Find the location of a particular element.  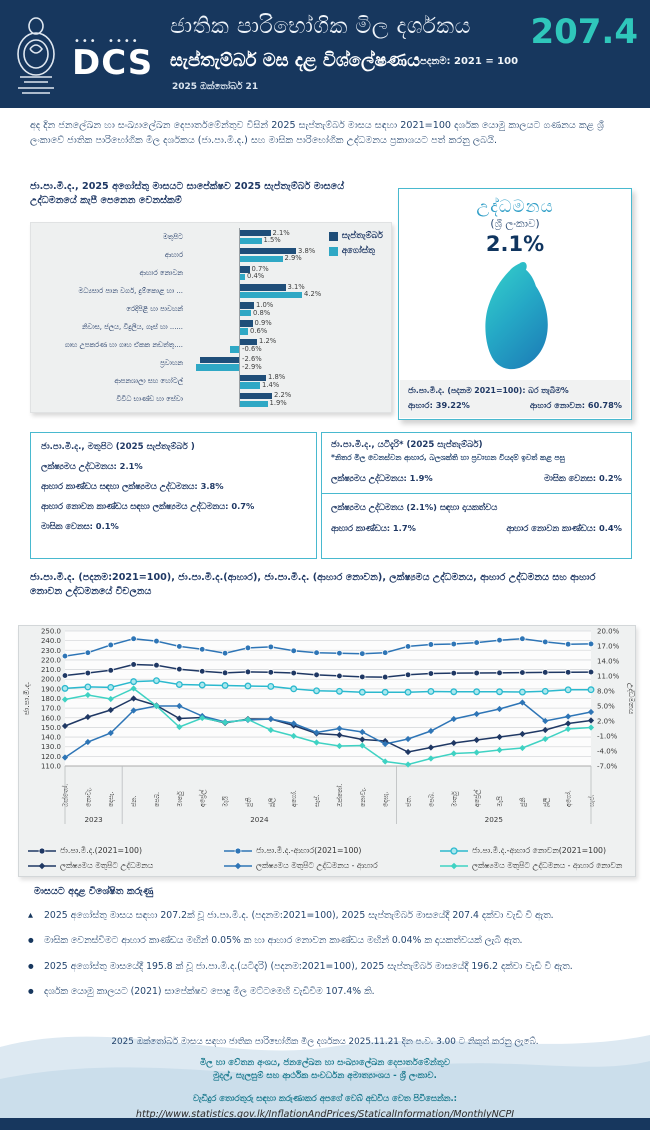

bar-track: -2.6% -2.9% is located at coordinates (286, 364).